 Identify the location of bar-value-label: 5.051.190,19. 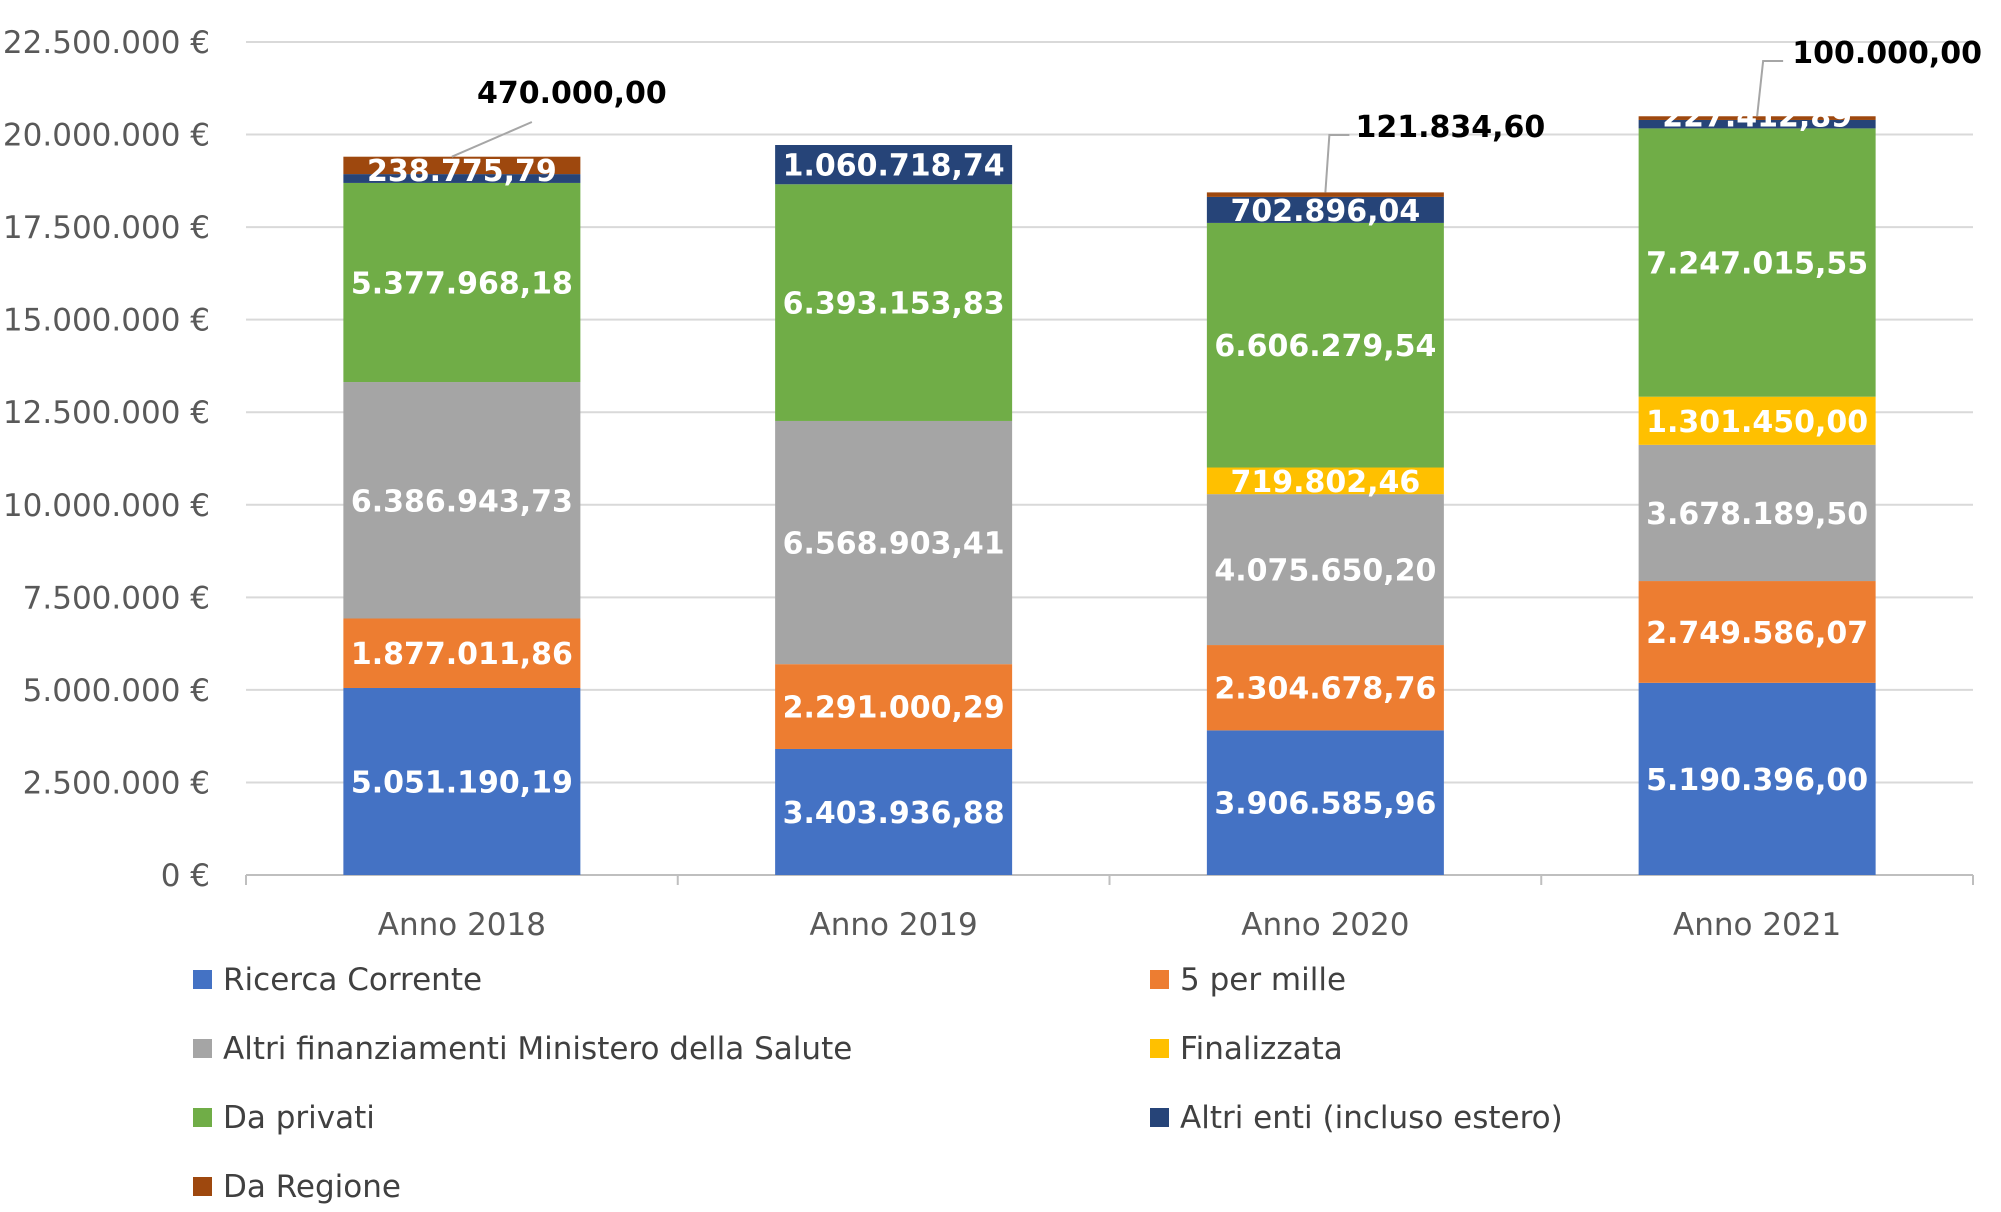
(462, 782).